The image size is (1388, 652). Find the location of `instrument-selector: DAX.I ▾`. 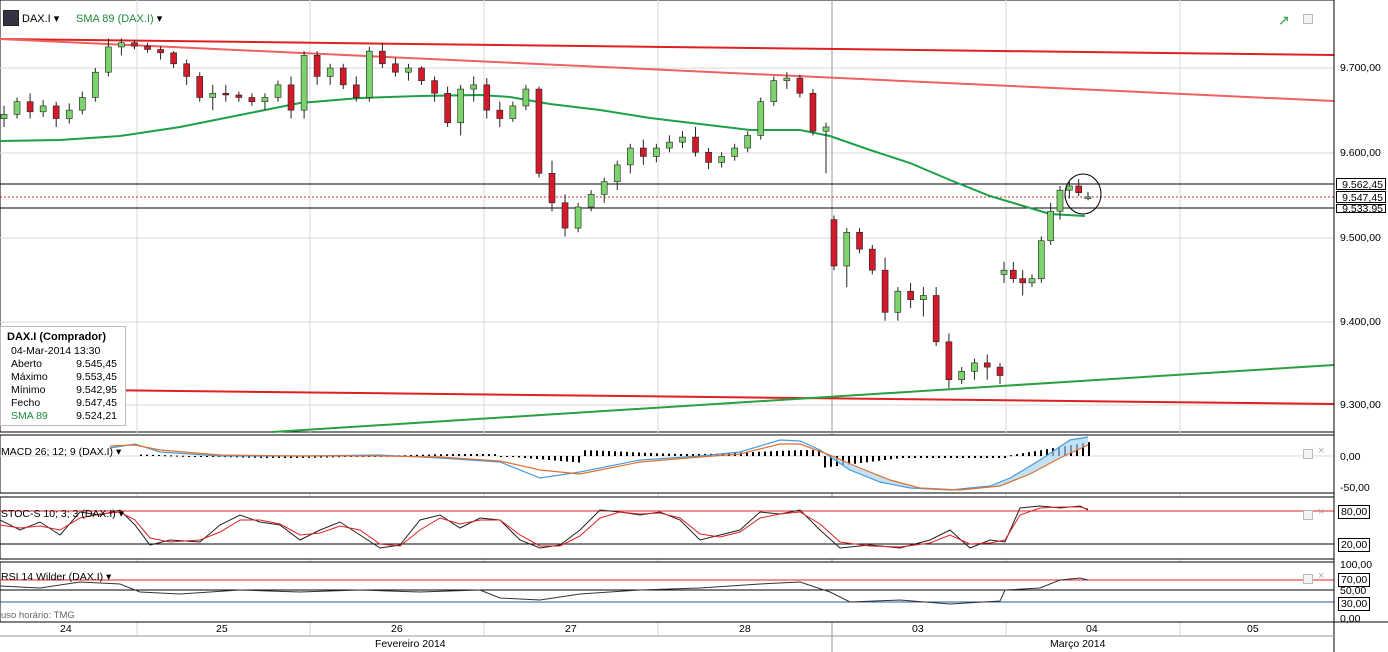

instrument-selector: DAX.I ▾ is located at coordinates (41, 19).